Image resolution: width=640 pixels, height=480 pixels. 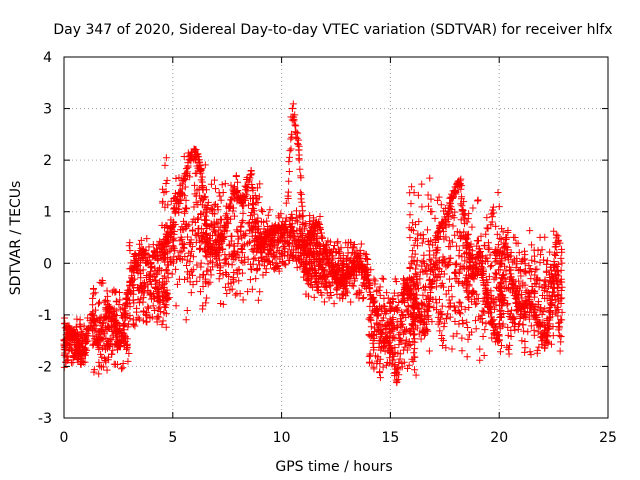 I want to click on x-tick-label: 10, so click(x=282, y=438).